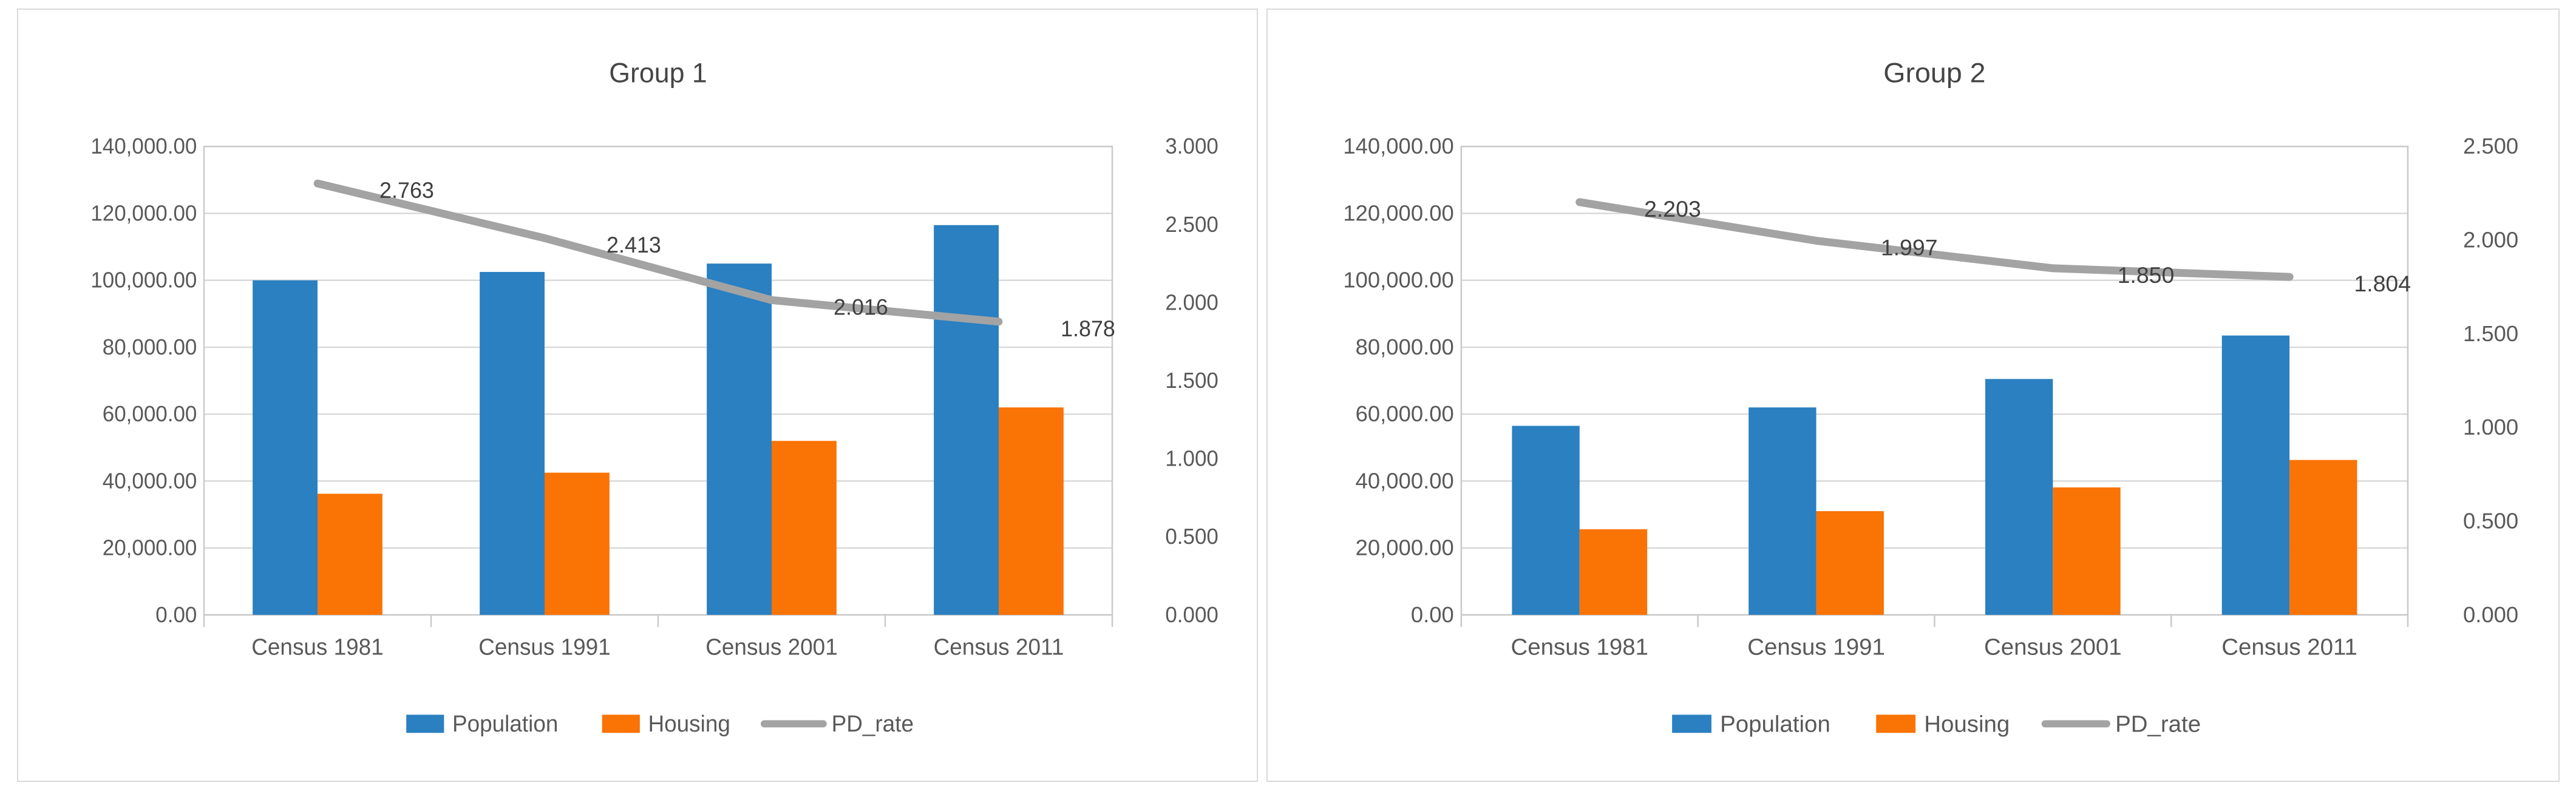  Describe the element at coordinates (1672, 209) in the screenshot. I see `line-data-label: 2.203` at that location.